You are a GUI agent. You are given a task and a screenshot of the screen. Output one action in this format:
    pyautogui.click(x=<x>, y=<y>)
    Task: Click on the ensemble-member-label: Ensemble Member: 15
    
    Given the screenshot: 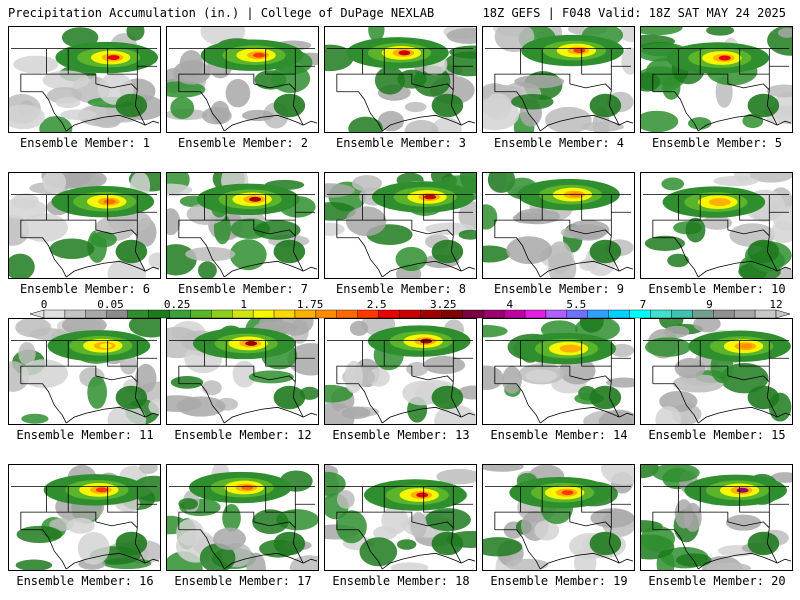 What is the action you would take?
    pyautogui.click(x=717, y=435)
    